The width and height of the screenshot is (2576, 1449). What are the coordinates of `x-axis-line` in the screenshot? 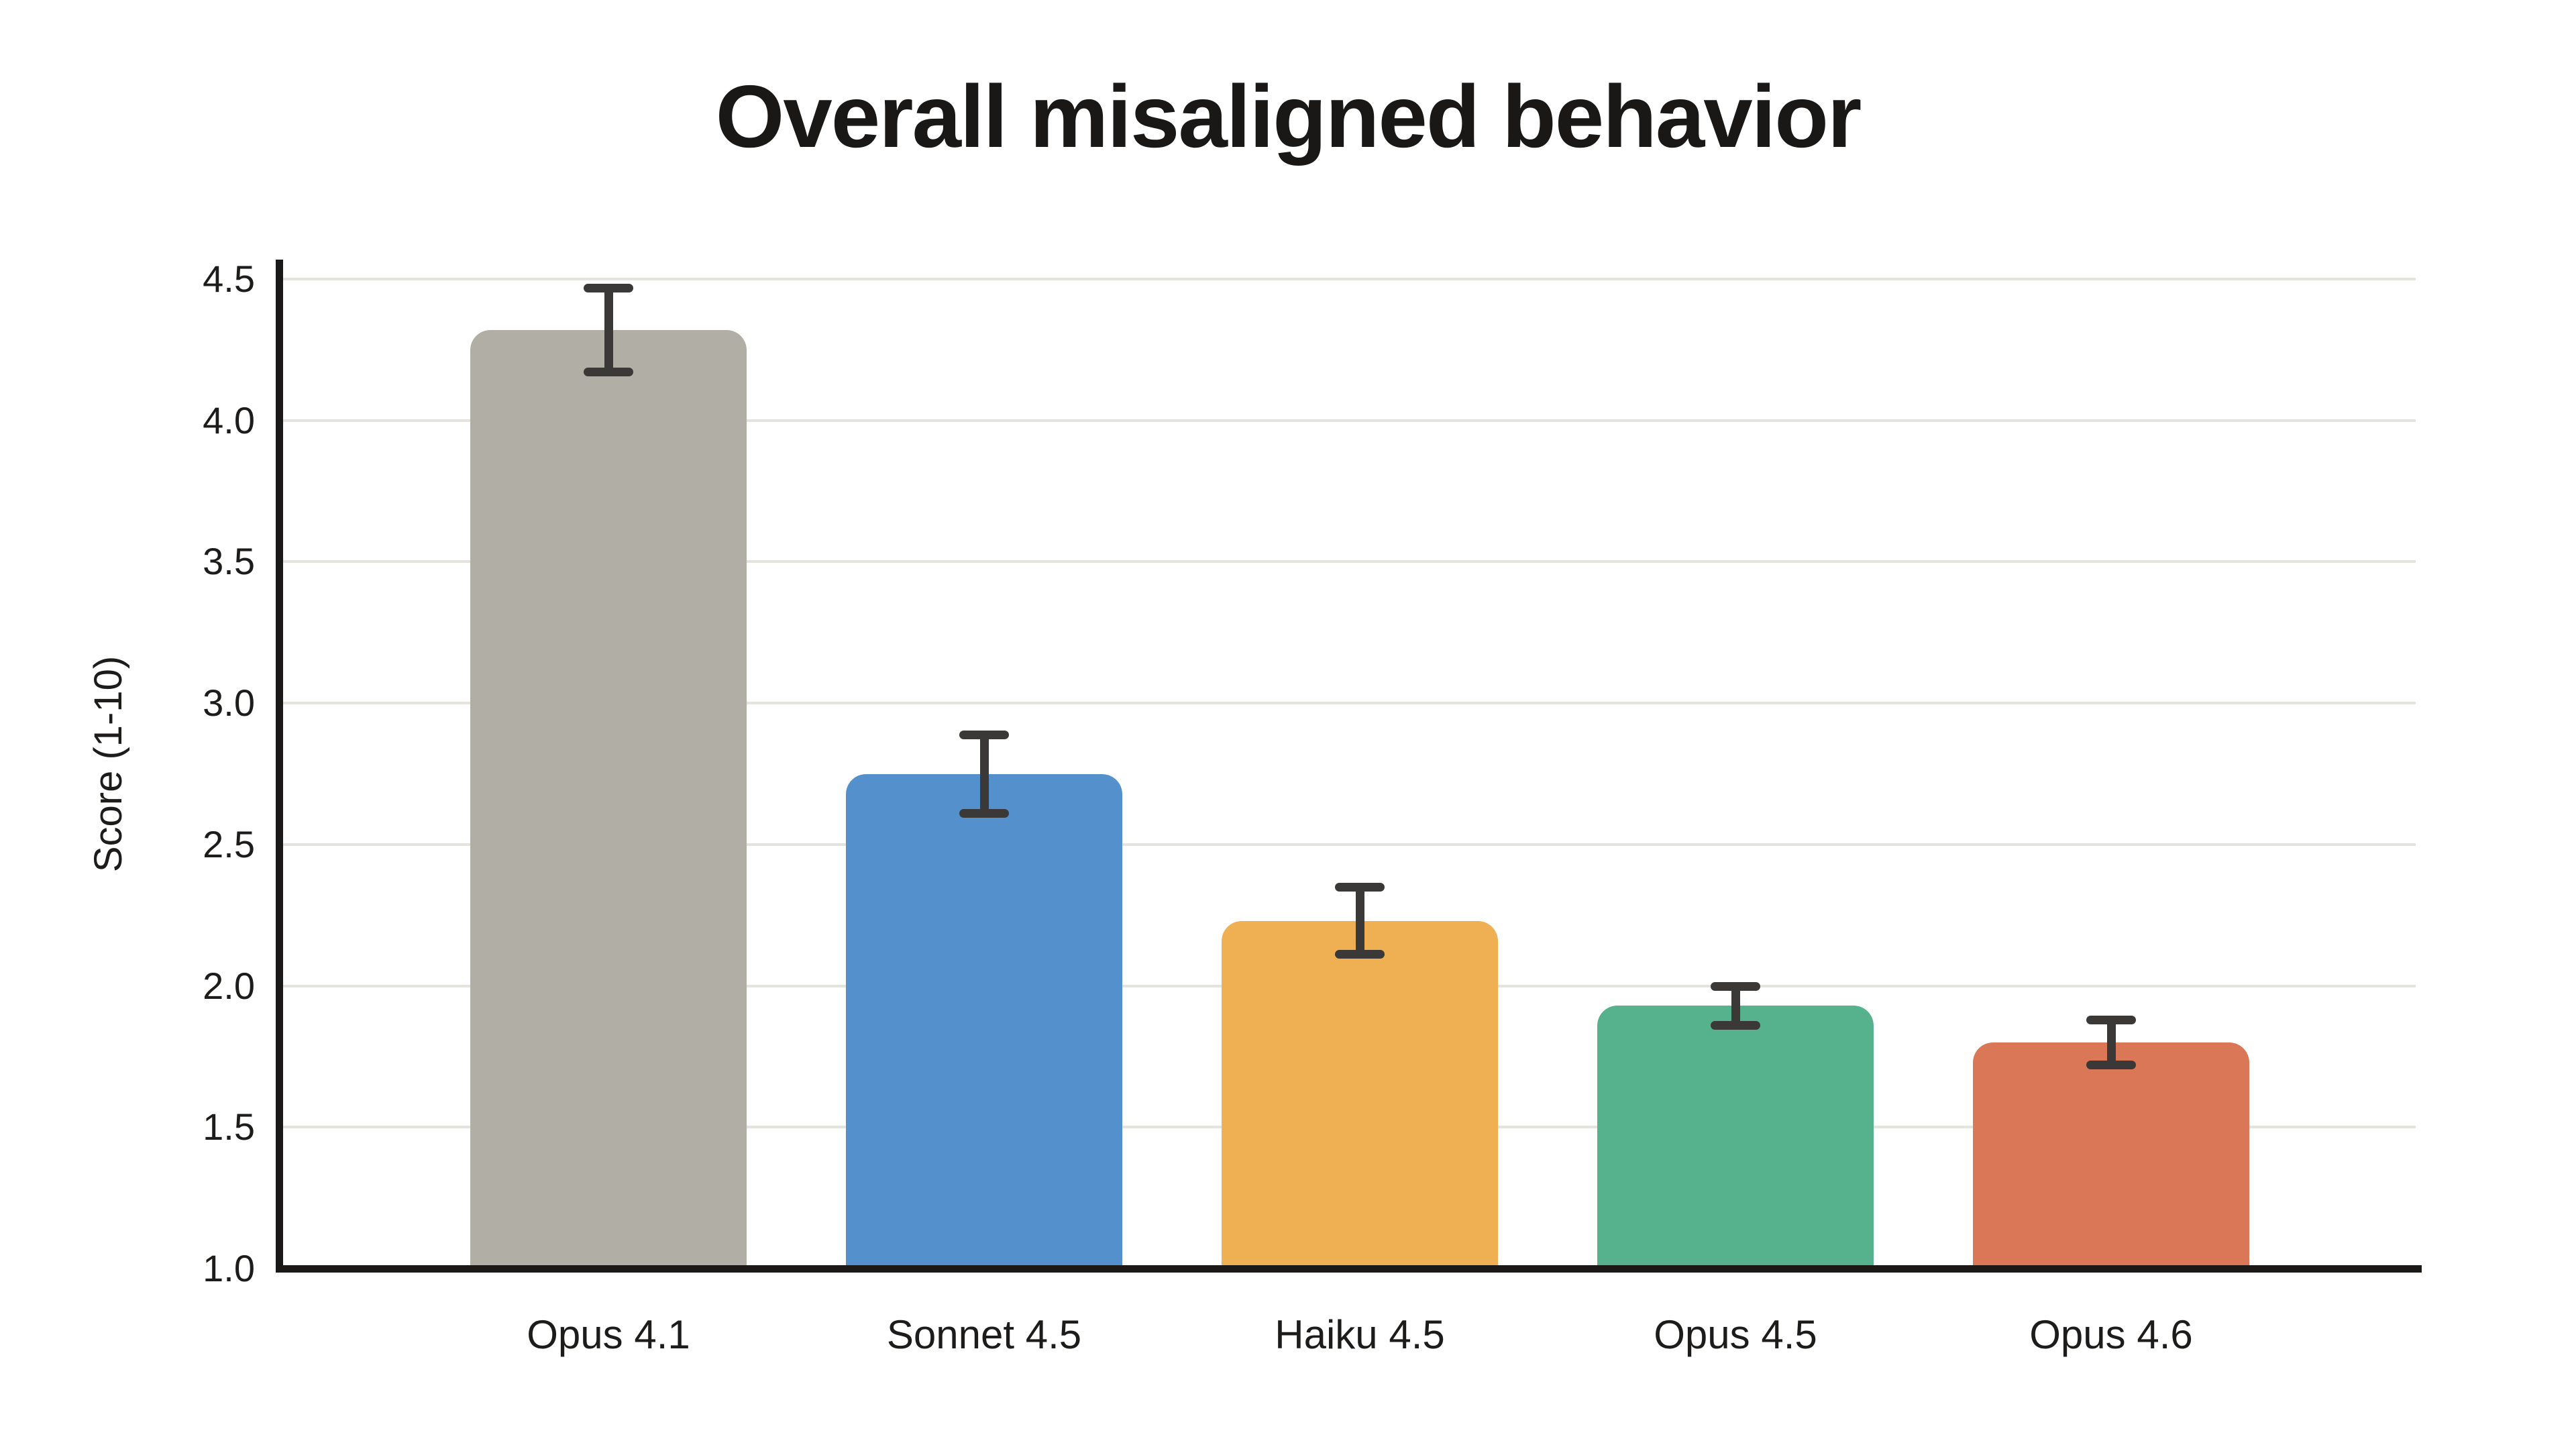 It's located at (1349, 1269).